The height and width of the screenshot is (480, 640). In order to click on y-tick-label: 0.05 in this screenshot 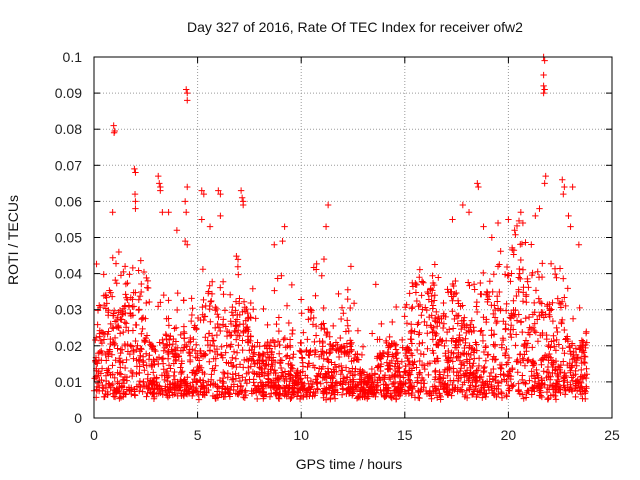, I will do `click(68, 238)`.